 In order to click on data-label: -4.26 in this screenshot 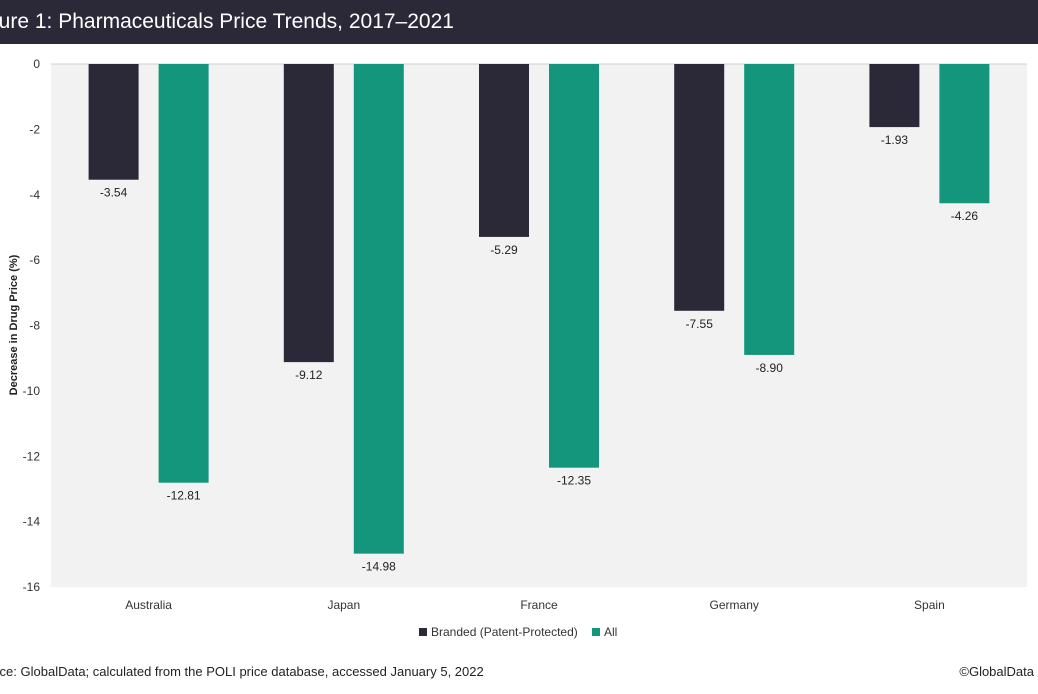, I will do `click(965, 216)`.